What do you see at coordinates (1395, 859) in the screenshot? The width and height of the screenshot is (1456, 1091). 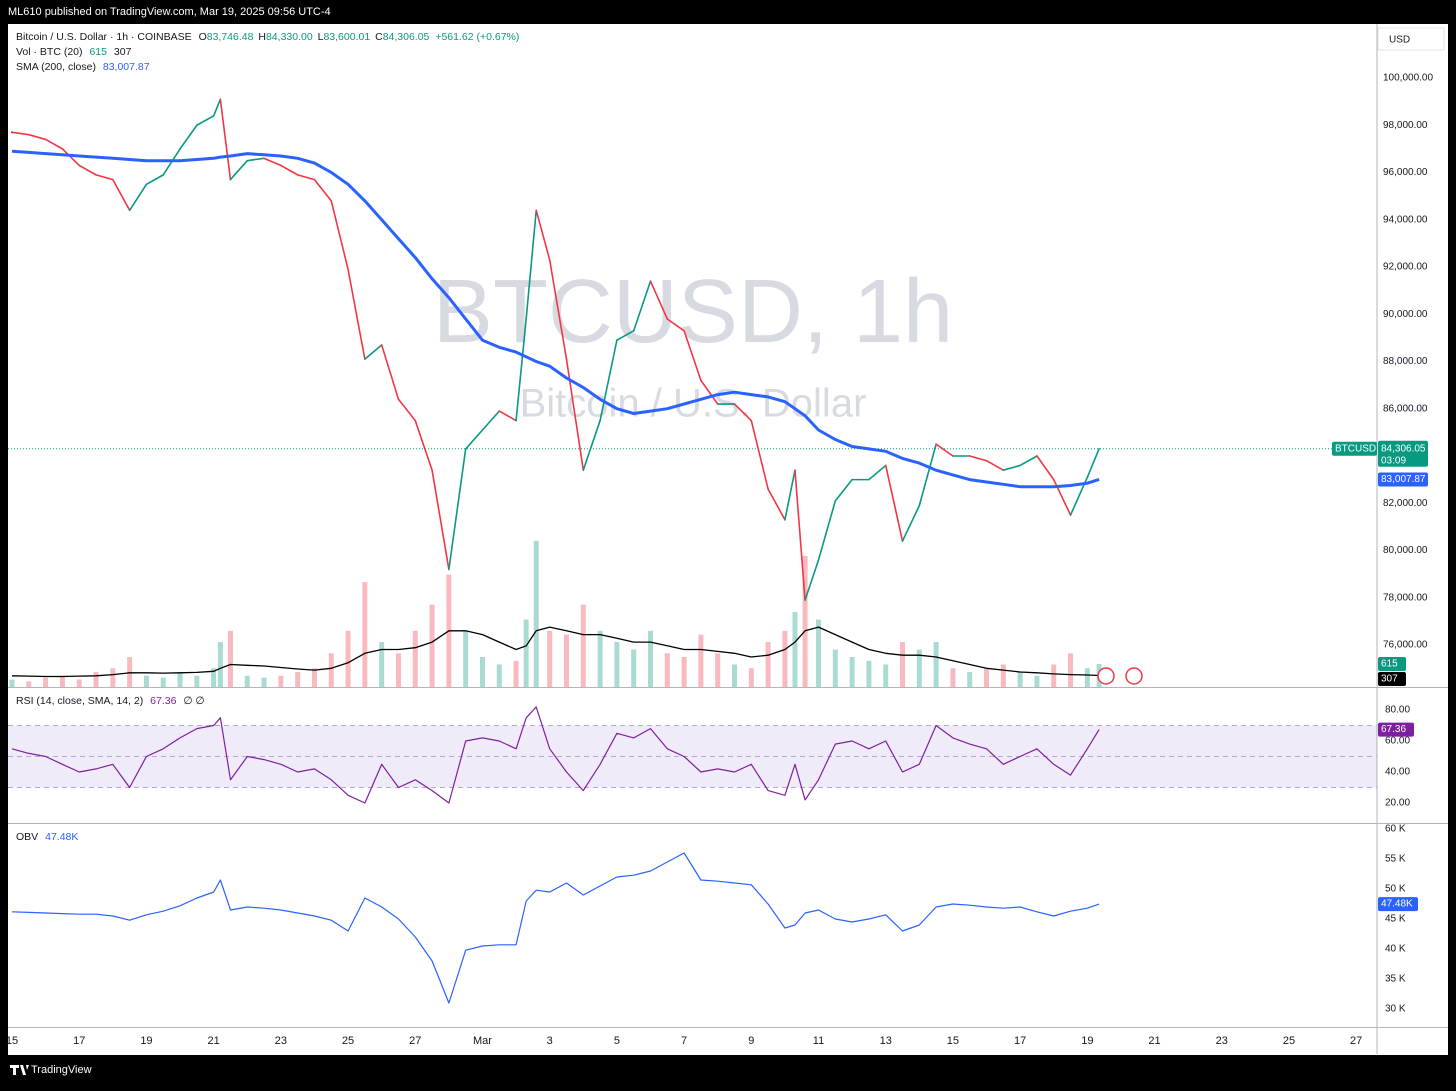 I see `obv-tick-label: 55 K` at bounding box center [1395, 859].